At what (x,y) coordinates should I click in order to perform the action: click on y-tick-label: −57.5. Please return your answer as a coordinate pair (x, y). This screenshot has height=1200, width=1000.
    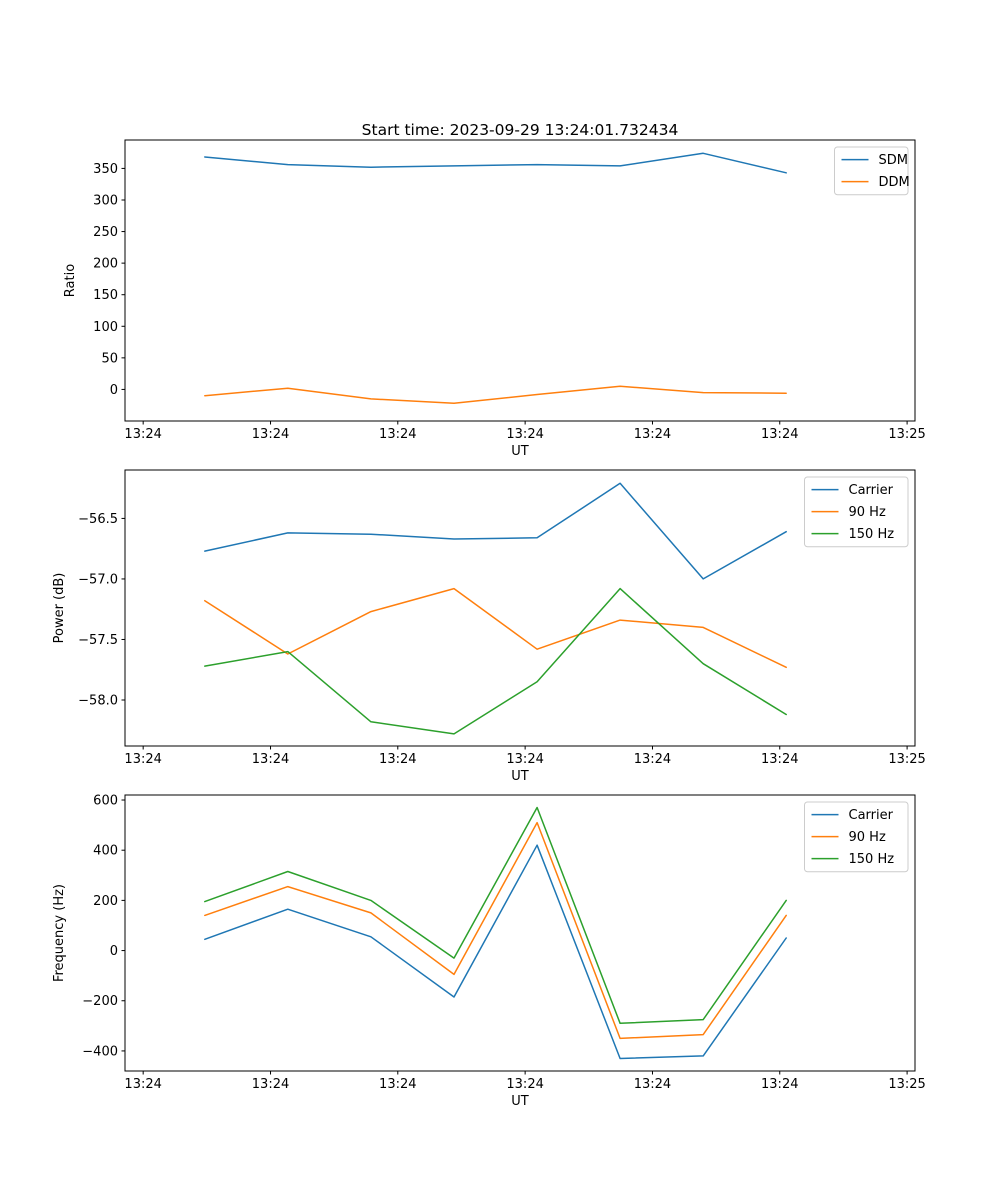
    Looking at the image, I should click on (98, 640).